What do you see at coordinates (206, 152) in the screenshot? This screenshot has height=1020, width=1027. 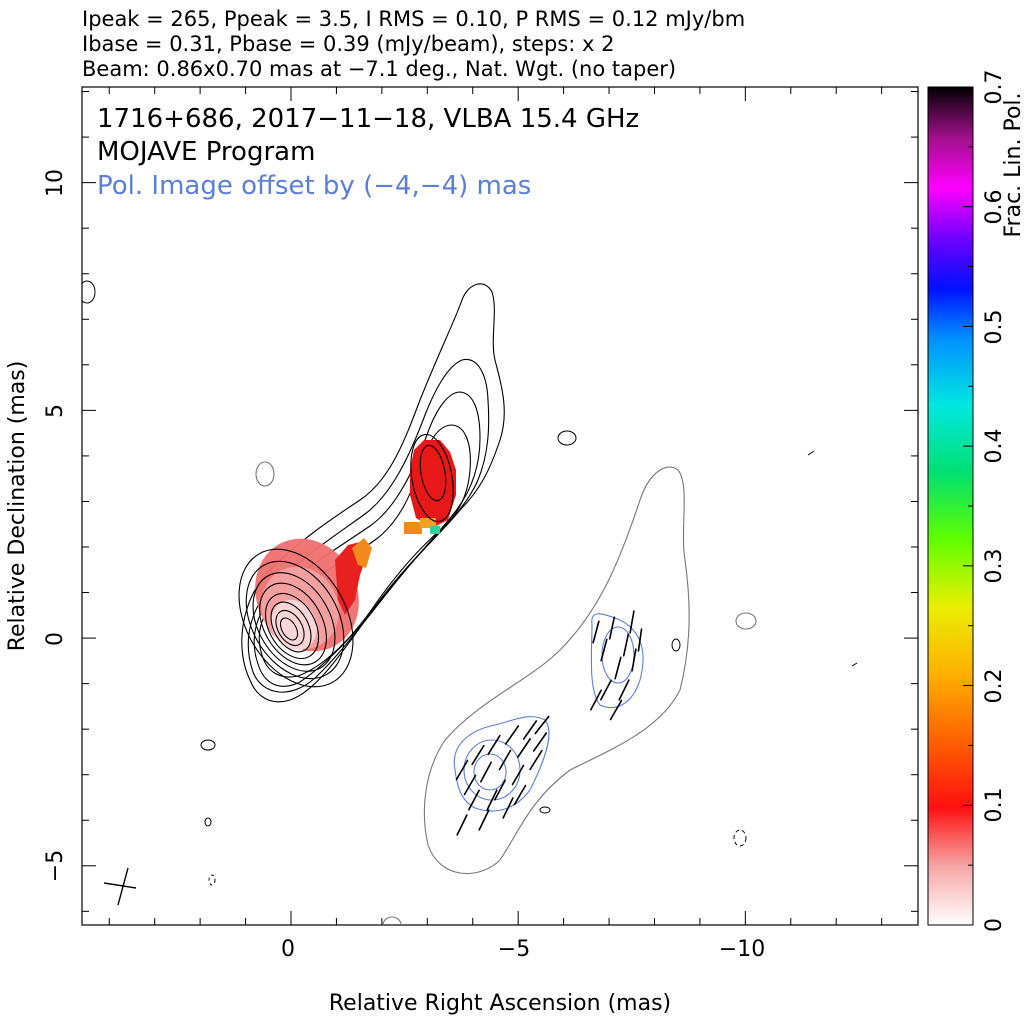 I see `program-annotation: MOJAVE Program` at bounding box center [206, 152].